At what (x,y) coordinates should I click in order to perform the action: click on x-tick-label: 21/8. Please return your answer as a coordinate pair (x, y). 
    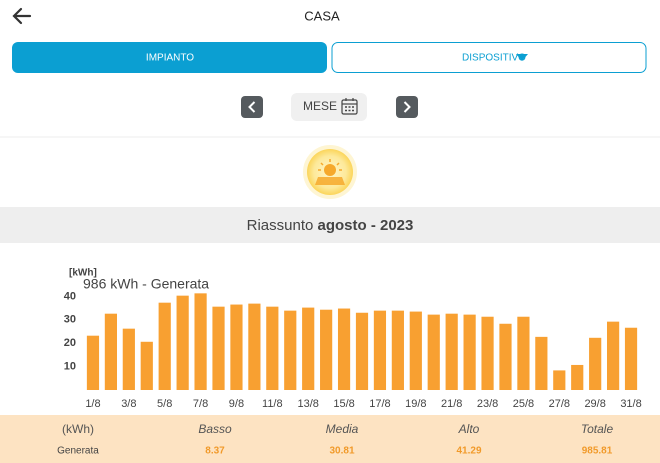
    Looking at the image, I should click on (451, 404).